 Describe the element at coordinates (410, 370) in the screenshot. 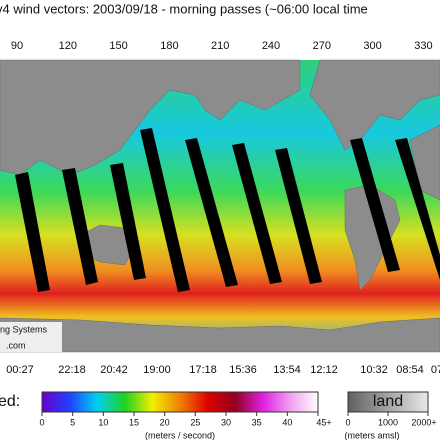

I see `pass-time-label: 08:54` at that location.